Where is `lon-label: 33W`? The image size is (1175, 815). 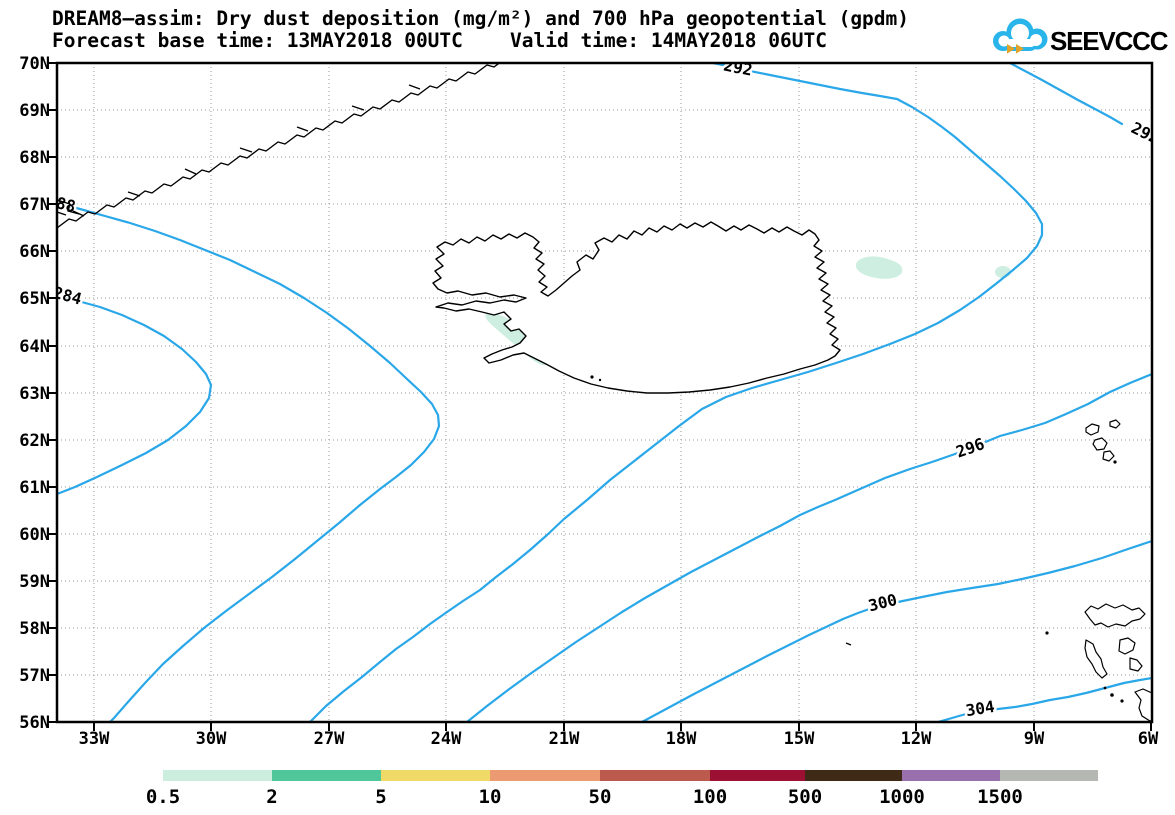 lon-label: 33W is located at coordinates (94, 739).